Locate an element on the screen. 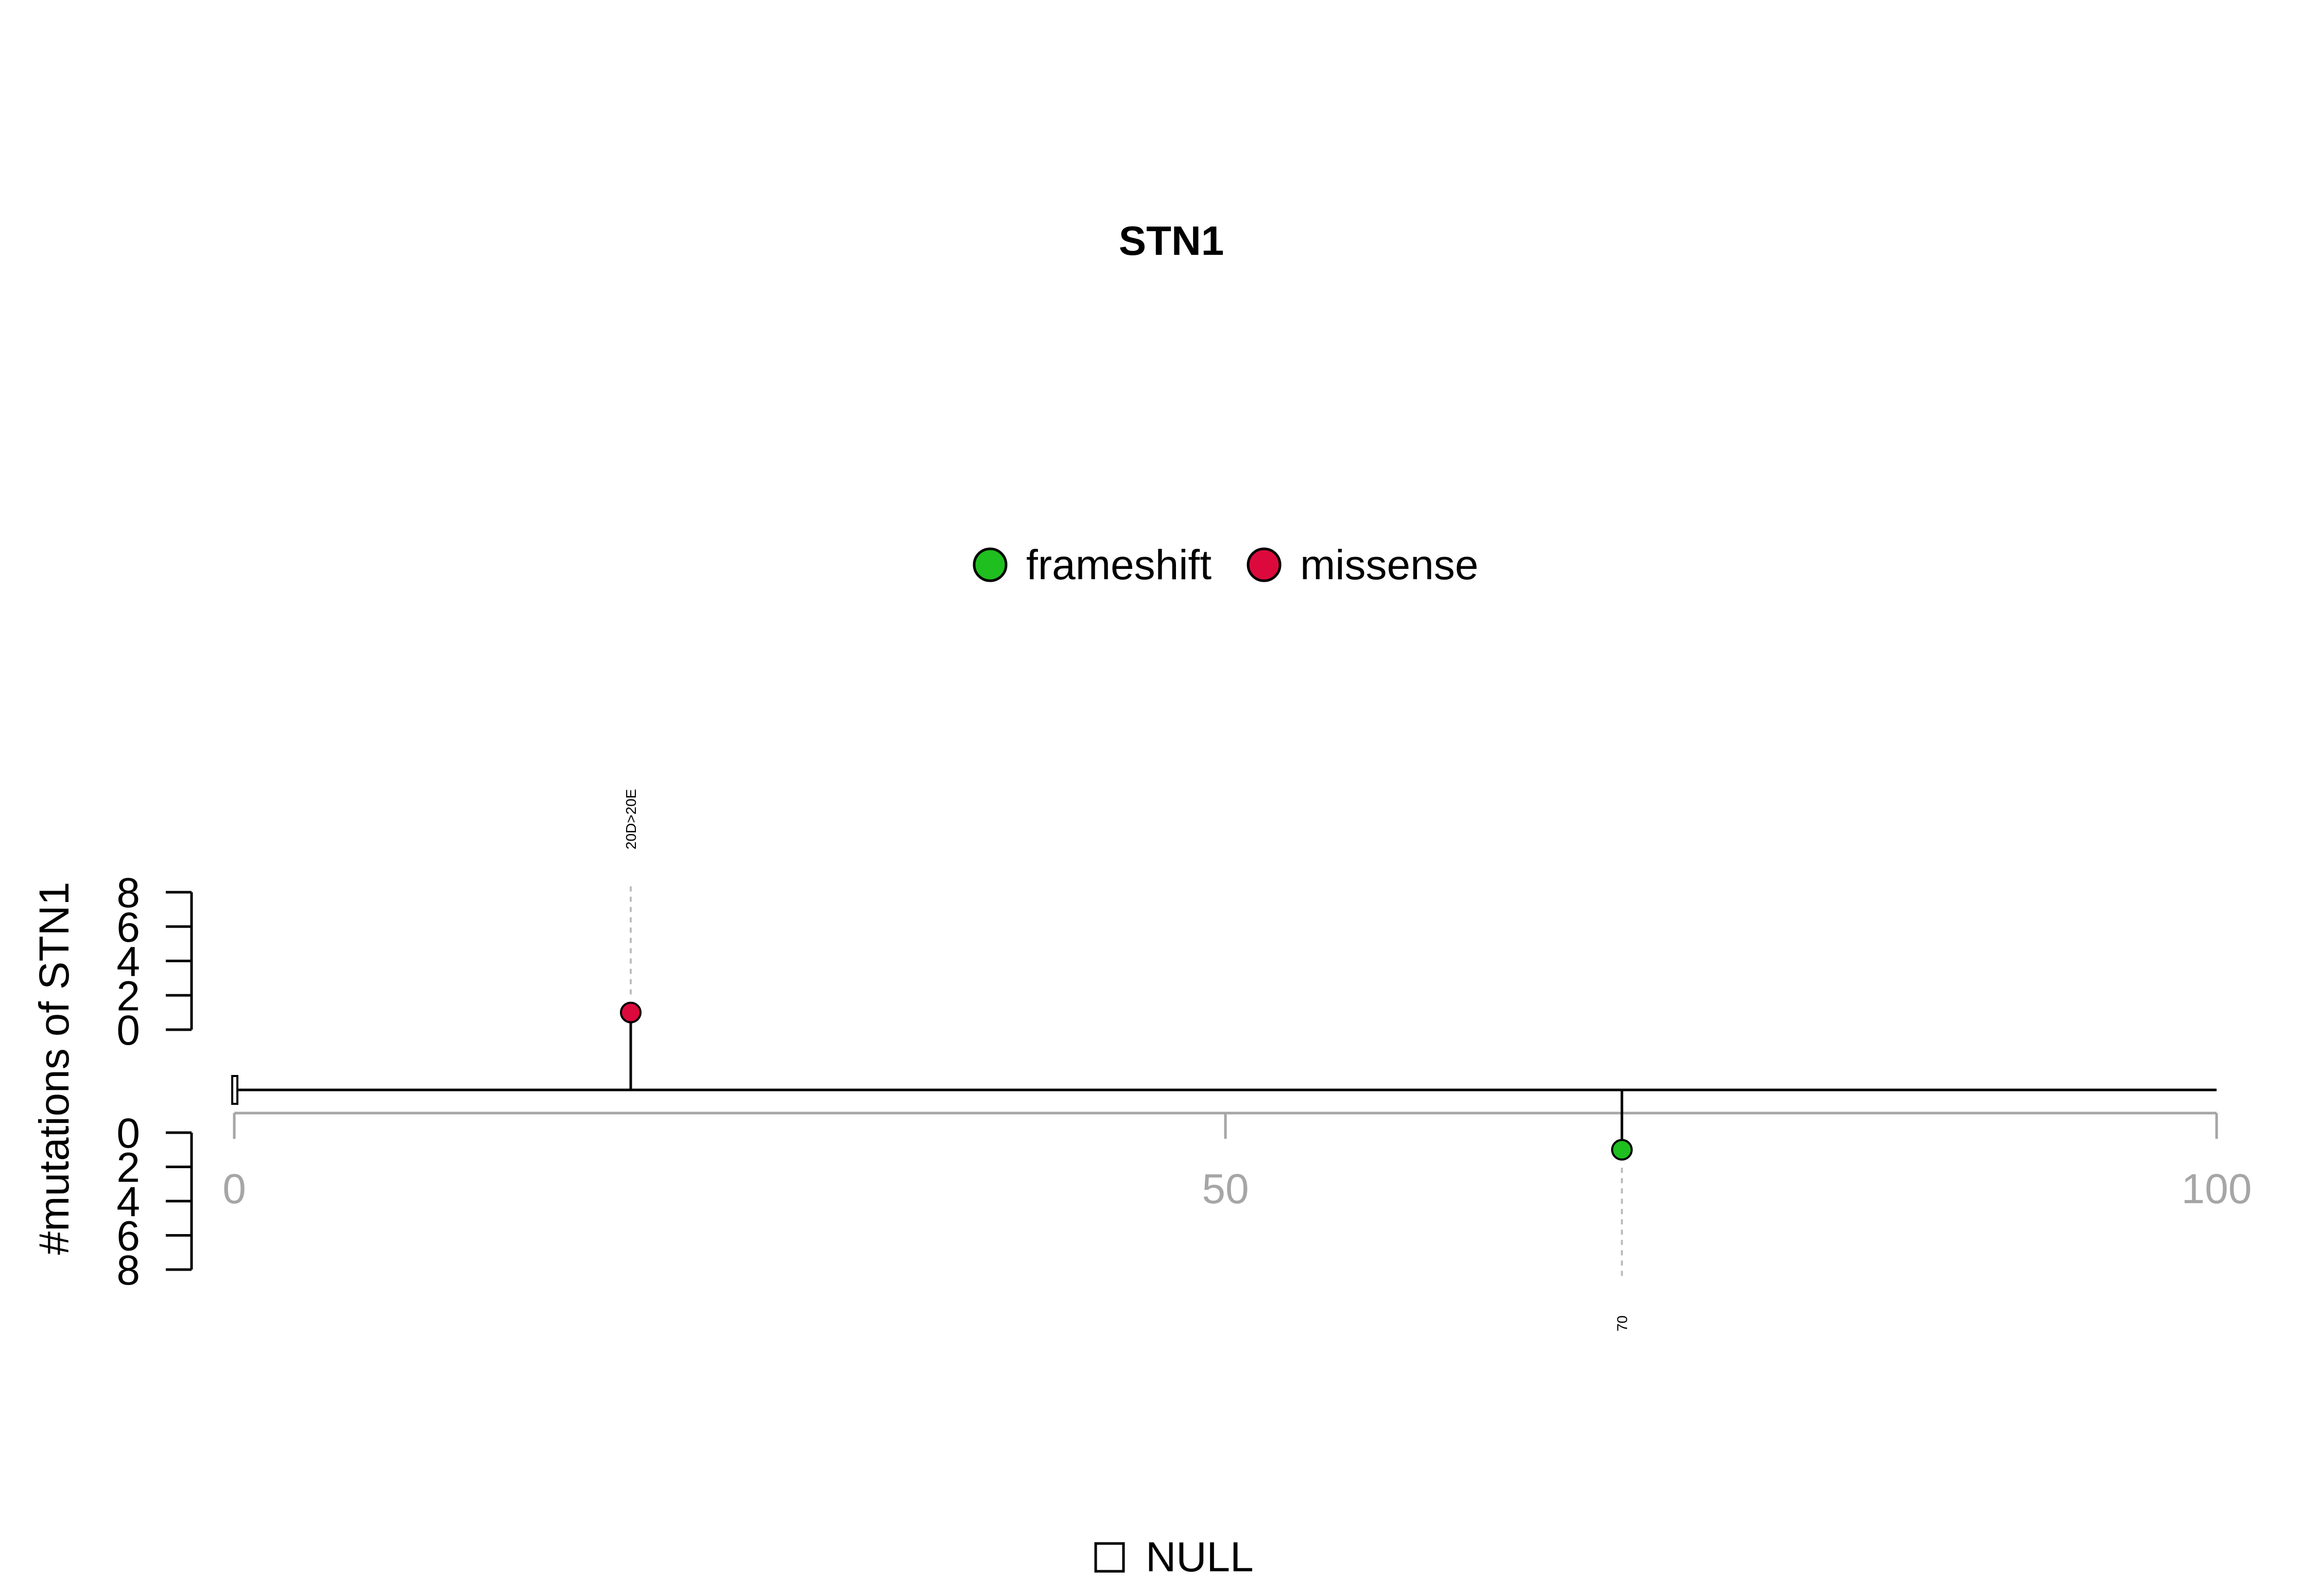 The height and width of the screenshot is (1596, 2317). domain-legend-swatch is located at coordinates (1109, 1558).